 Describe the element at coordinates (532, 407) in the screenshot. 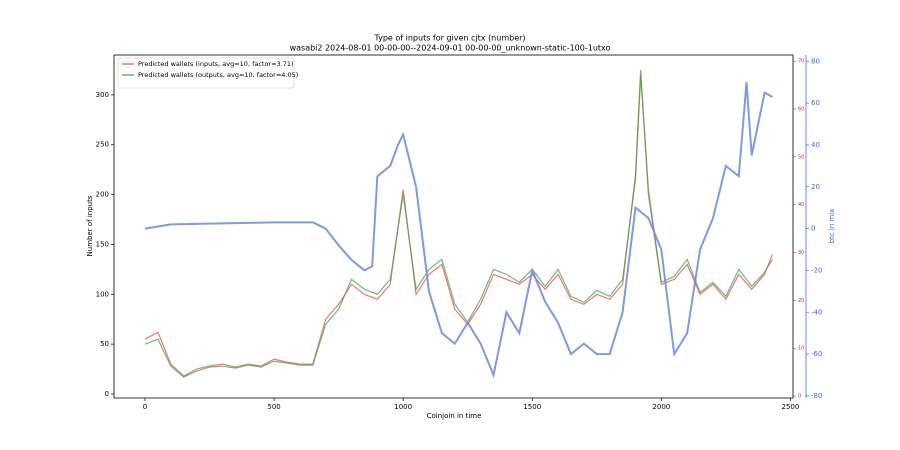

I see `x-tick-label: 1500` at that location.